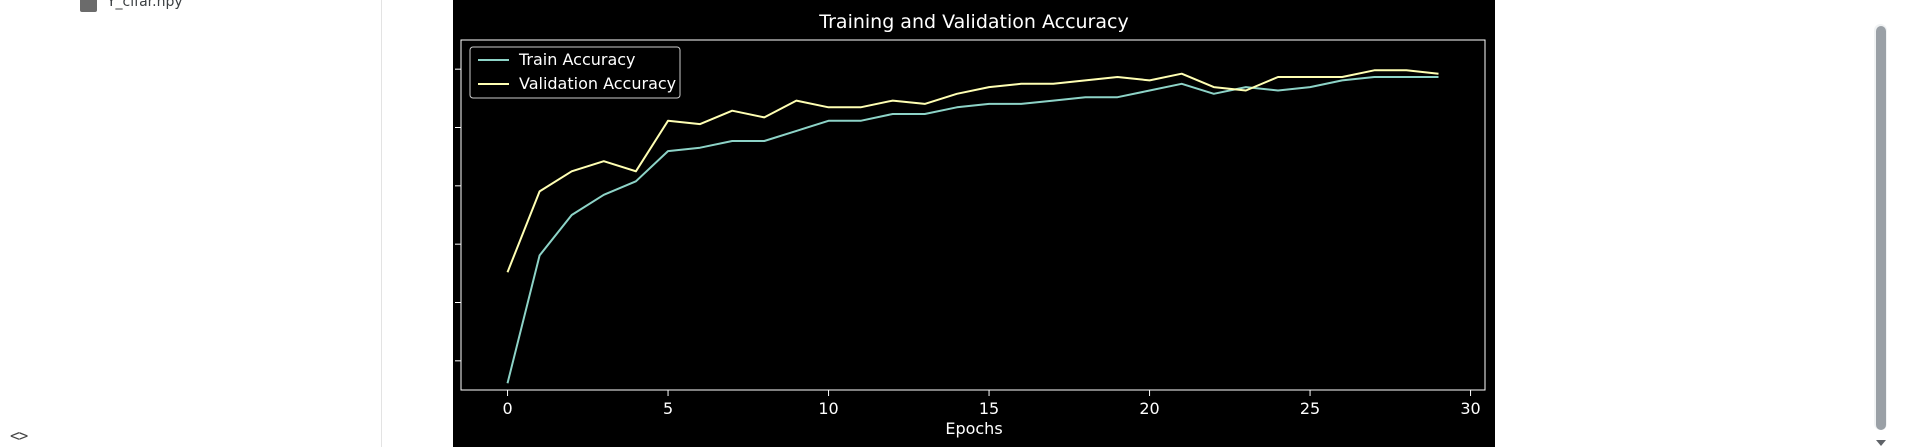 The height and width of the screenshot is (447, 1913). What do you see at coordinates (1881, 228) in the screenshot?
I see `scrollbar-thumb` at bounding box center [1881, 228].